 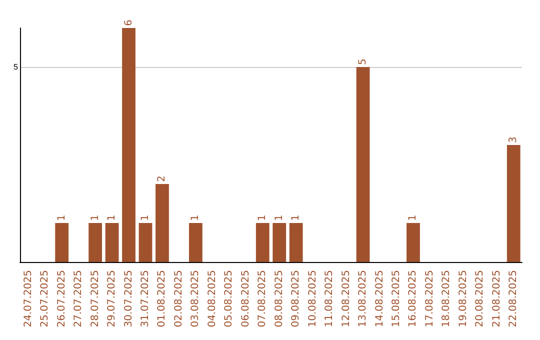 I want to click on x-tick-label: 05.08.2025, so click(x=229, y=299).